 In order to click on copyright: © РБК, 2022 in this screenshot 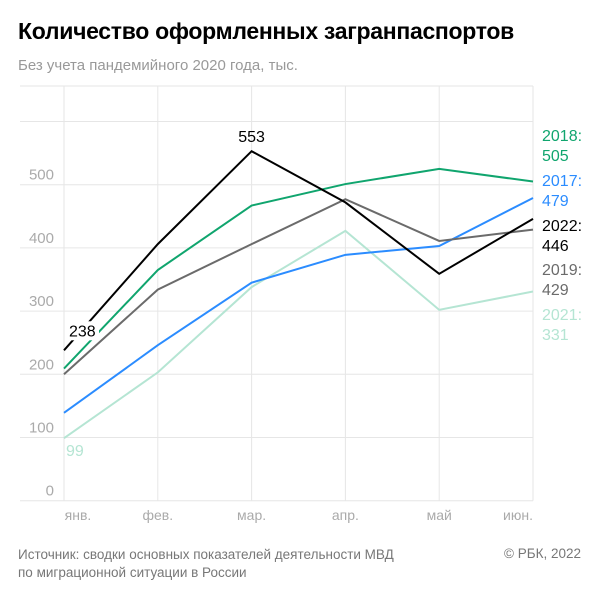, I will do `click(542, 553)`.